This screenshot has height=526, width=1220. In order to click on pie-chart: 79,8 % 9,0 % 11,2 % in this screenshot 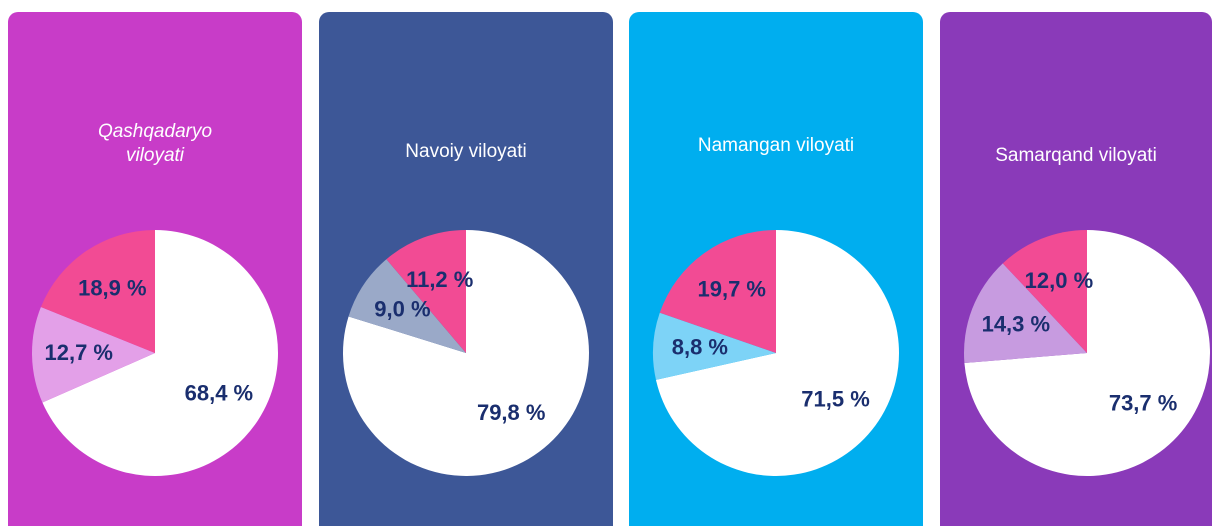, I will do `click(465, 353)`.